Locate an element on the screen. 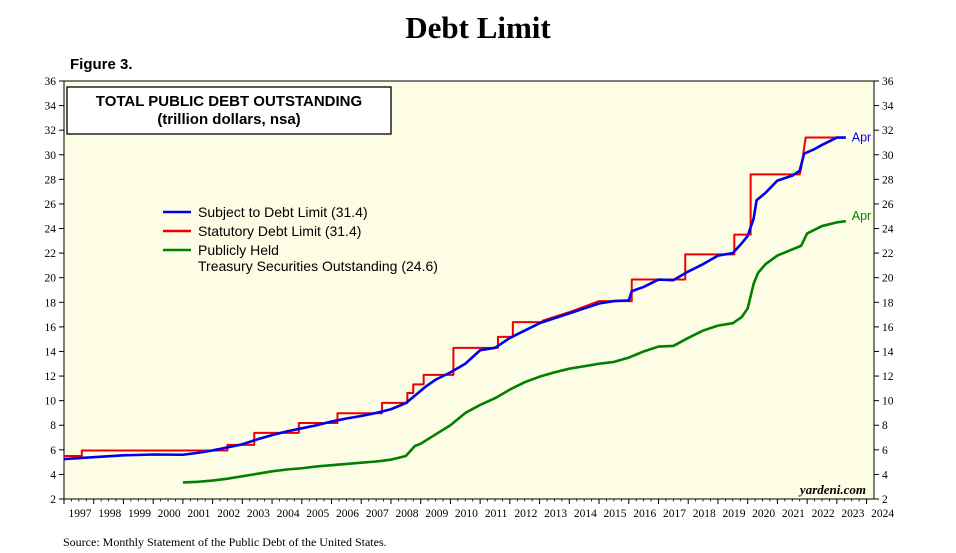 The width and height of the screenshot is (956, 553). x-tick-label: 2003 is located at coordinates (258, 514).